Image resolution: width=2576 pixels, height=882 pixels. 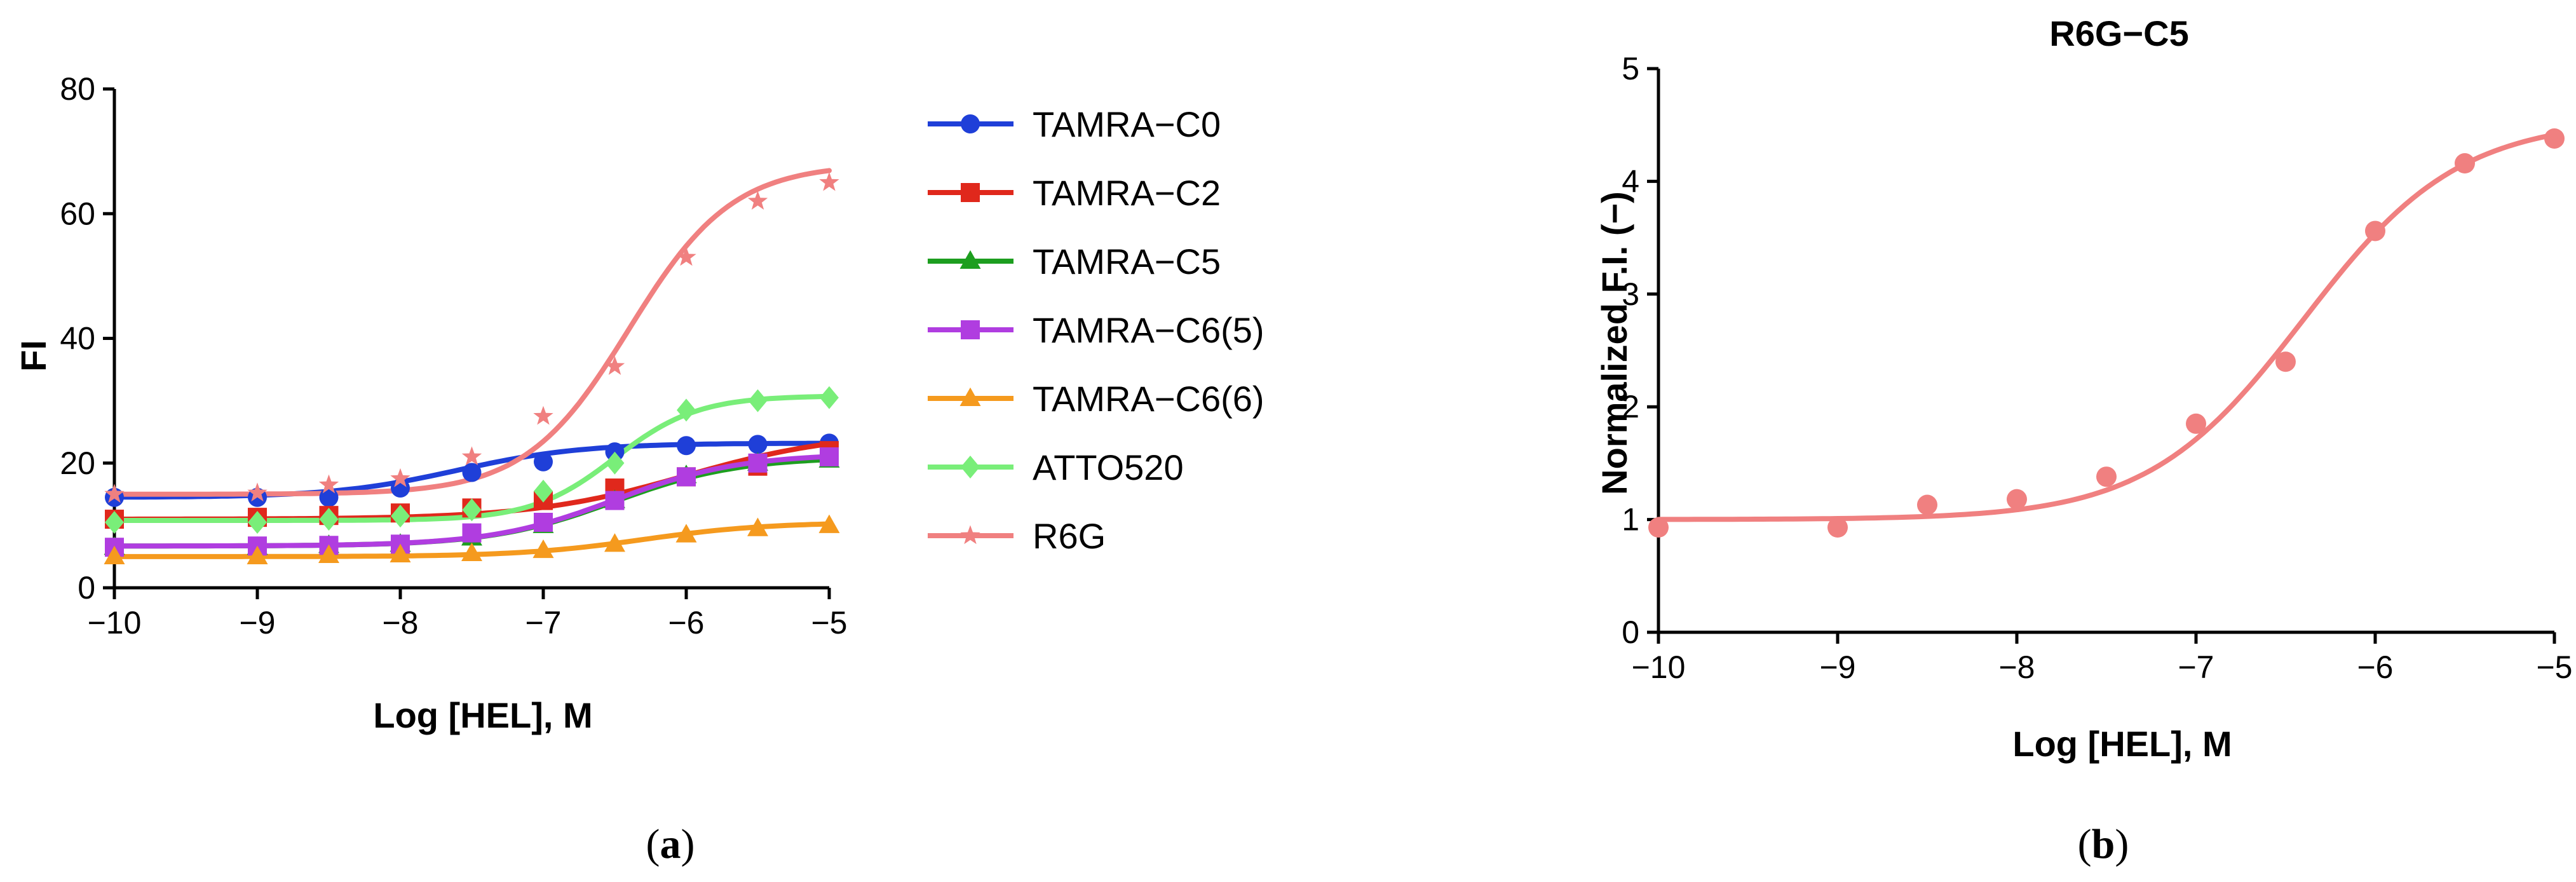 I want to click on legend-label-tamra-c2: TAMRA−C2, so click(x=1127, y=193).